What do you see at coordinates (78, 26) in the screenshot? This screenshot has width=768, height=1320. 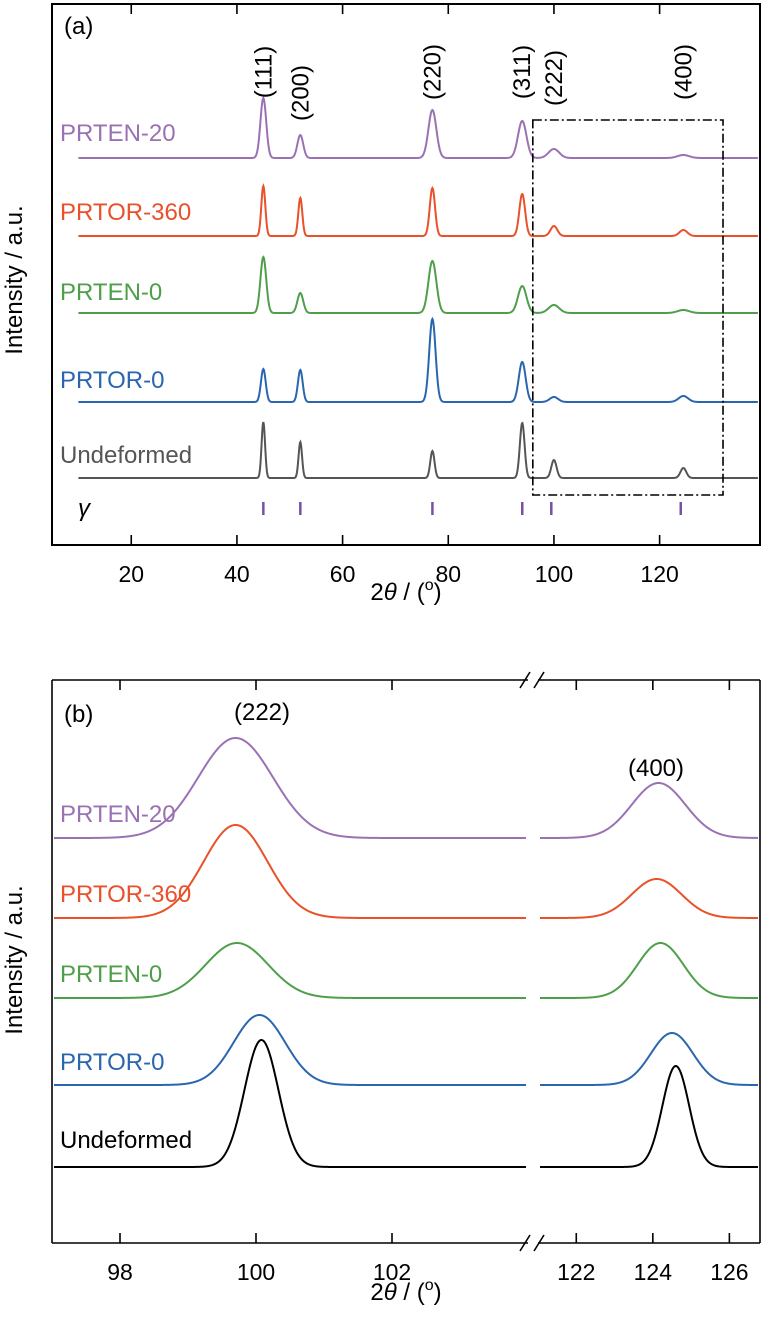 I see `panel-label: (a)` at bounding box center [78, 26].